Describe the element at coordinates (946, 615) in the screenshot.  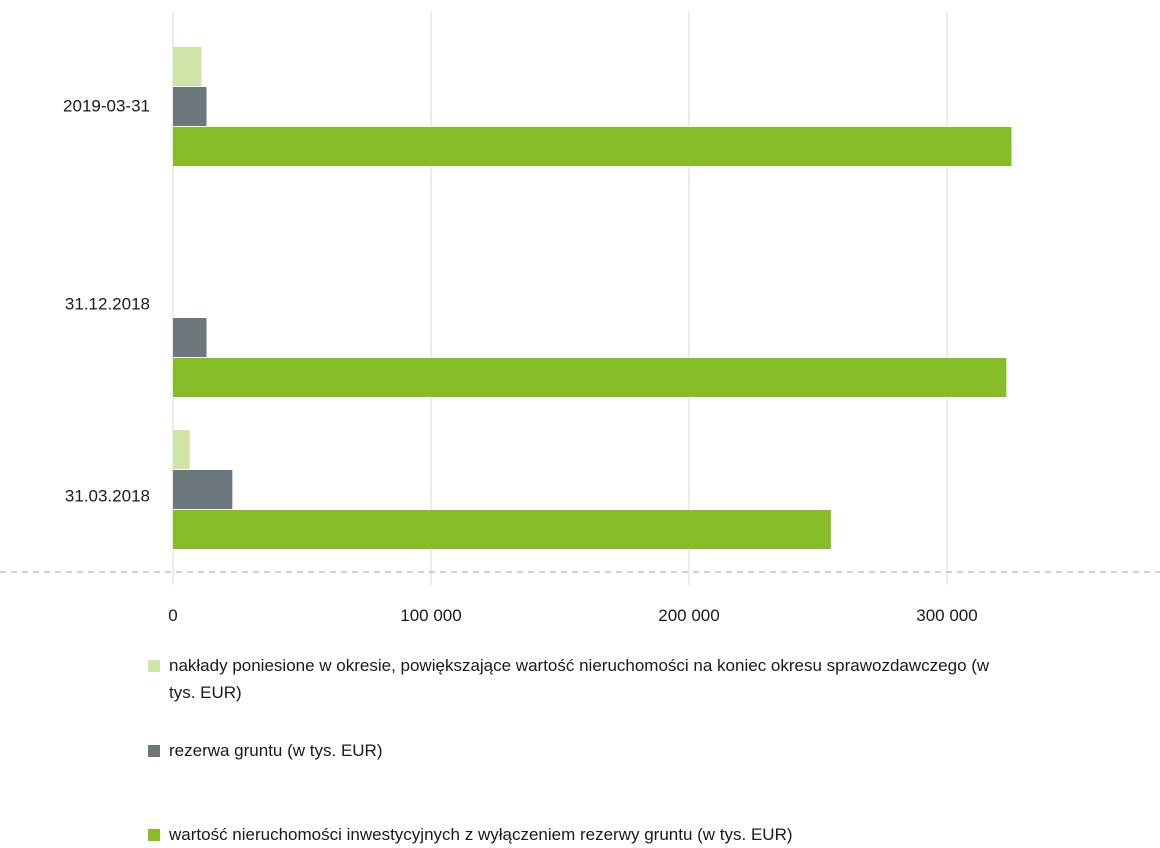
I see `x-tick-label-3: 300 000` at that location.